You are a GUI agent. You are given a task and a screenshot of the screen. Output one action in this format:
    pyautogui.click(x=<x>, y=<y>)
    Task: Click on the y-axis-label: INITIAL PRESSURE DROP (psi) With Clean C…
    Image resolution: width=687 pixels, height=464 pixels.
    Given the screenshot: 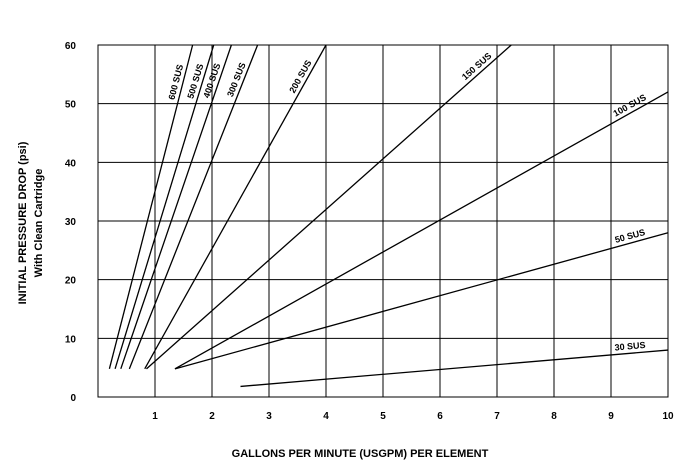 What is the action you would take?
    pyautogui.click(x=31, y=222)
    